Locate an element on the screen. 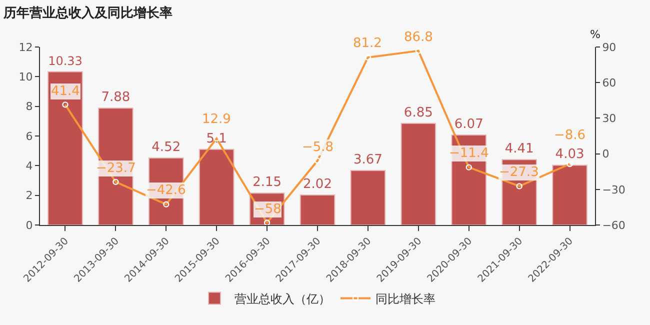 This screenshot has height=325, width=650. y-tick-label: 12 is located at coordinates (25, 47).